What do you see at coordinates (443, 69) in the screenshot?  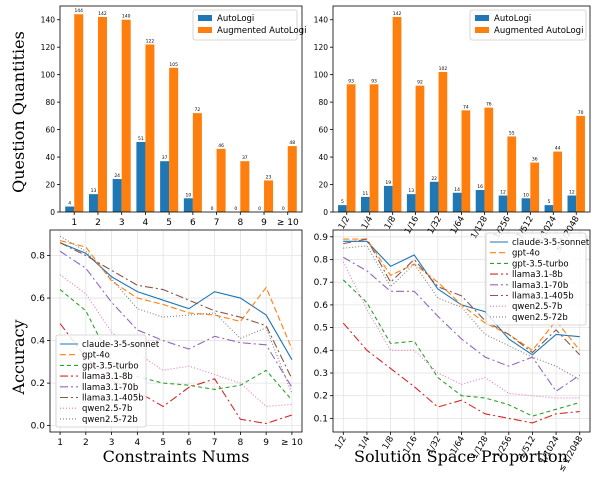 I see `bar-value-label: 102` at bounding box center [443, 69].